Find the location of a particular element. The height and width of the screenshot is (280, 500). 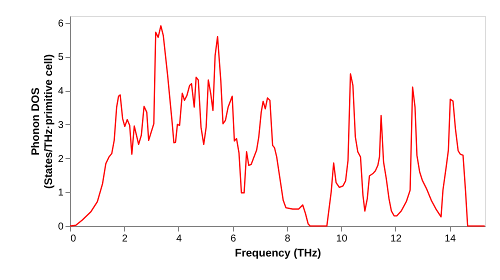

x-tick-label: 6 is located at coordinates (233, 239).